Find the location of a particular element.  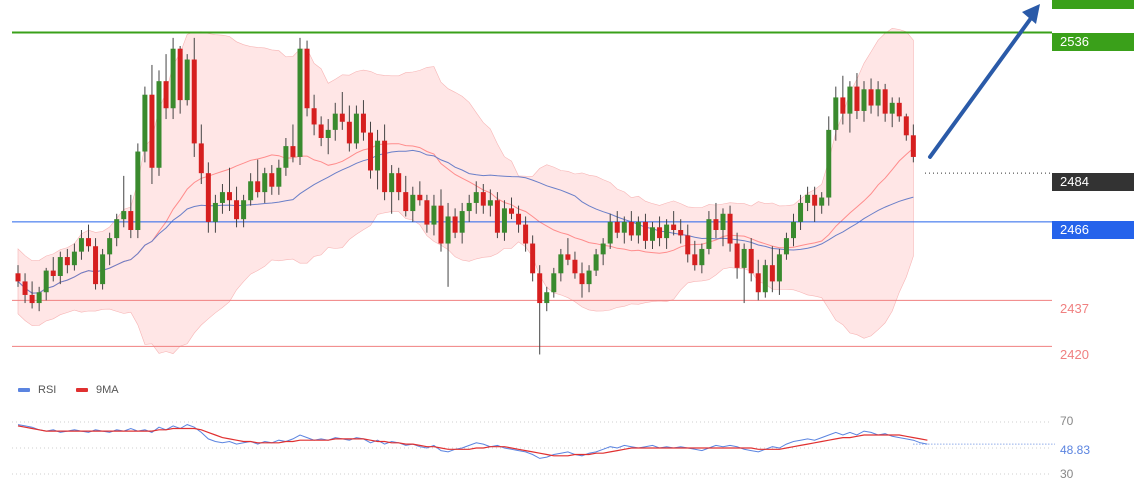

rsi-level-70: 70 is located at coordinates (1067, 421).